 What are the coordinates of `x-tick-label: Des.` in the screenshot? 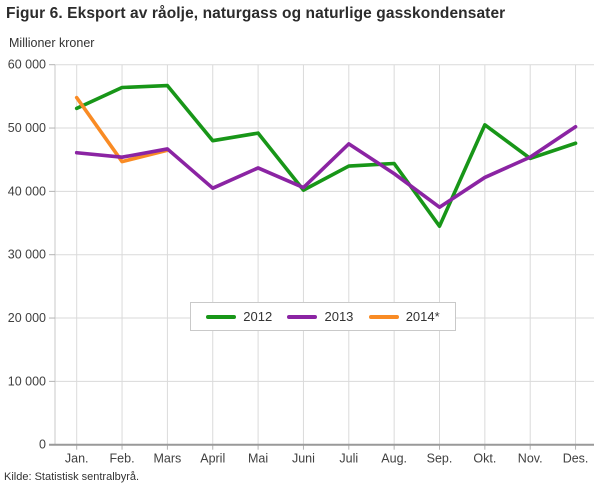 It's located at (576, 459).